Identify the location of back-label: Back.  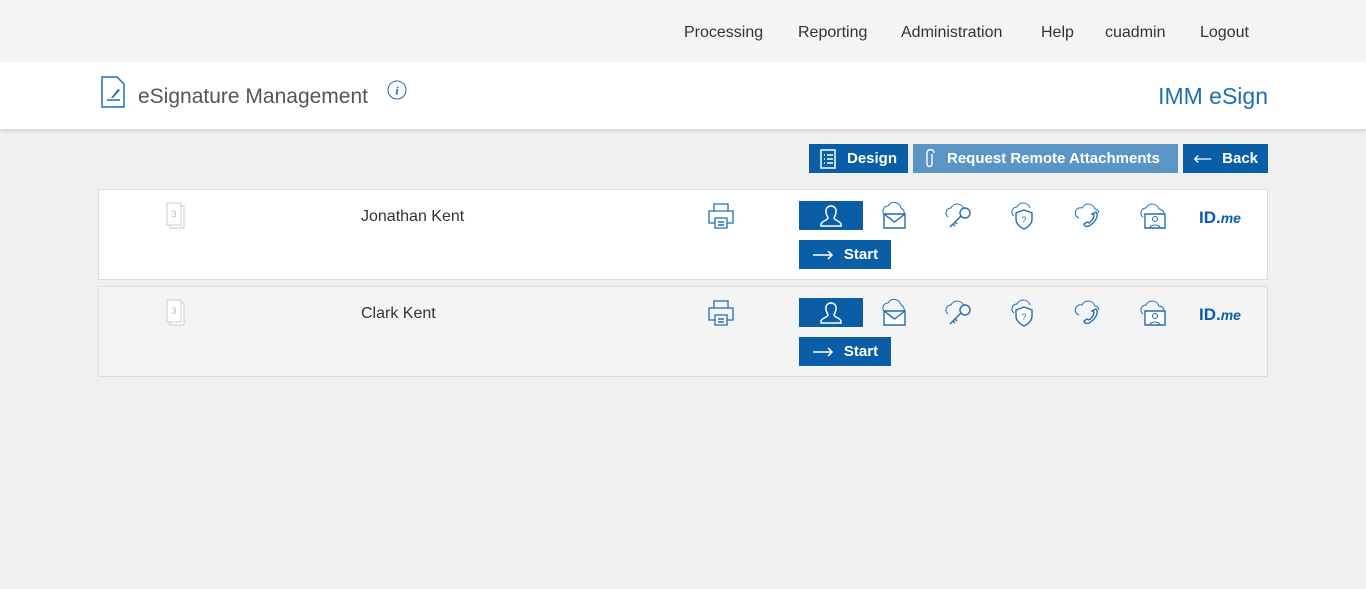
(1240, 158).